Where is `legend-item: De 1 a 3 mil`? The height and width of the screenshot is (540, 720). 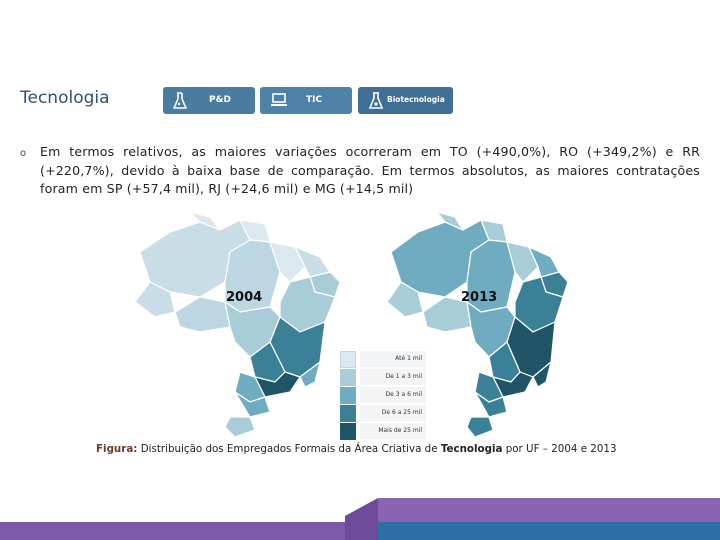 legend-item: De 1 a 3 mil is located at coordinates (385, 378).